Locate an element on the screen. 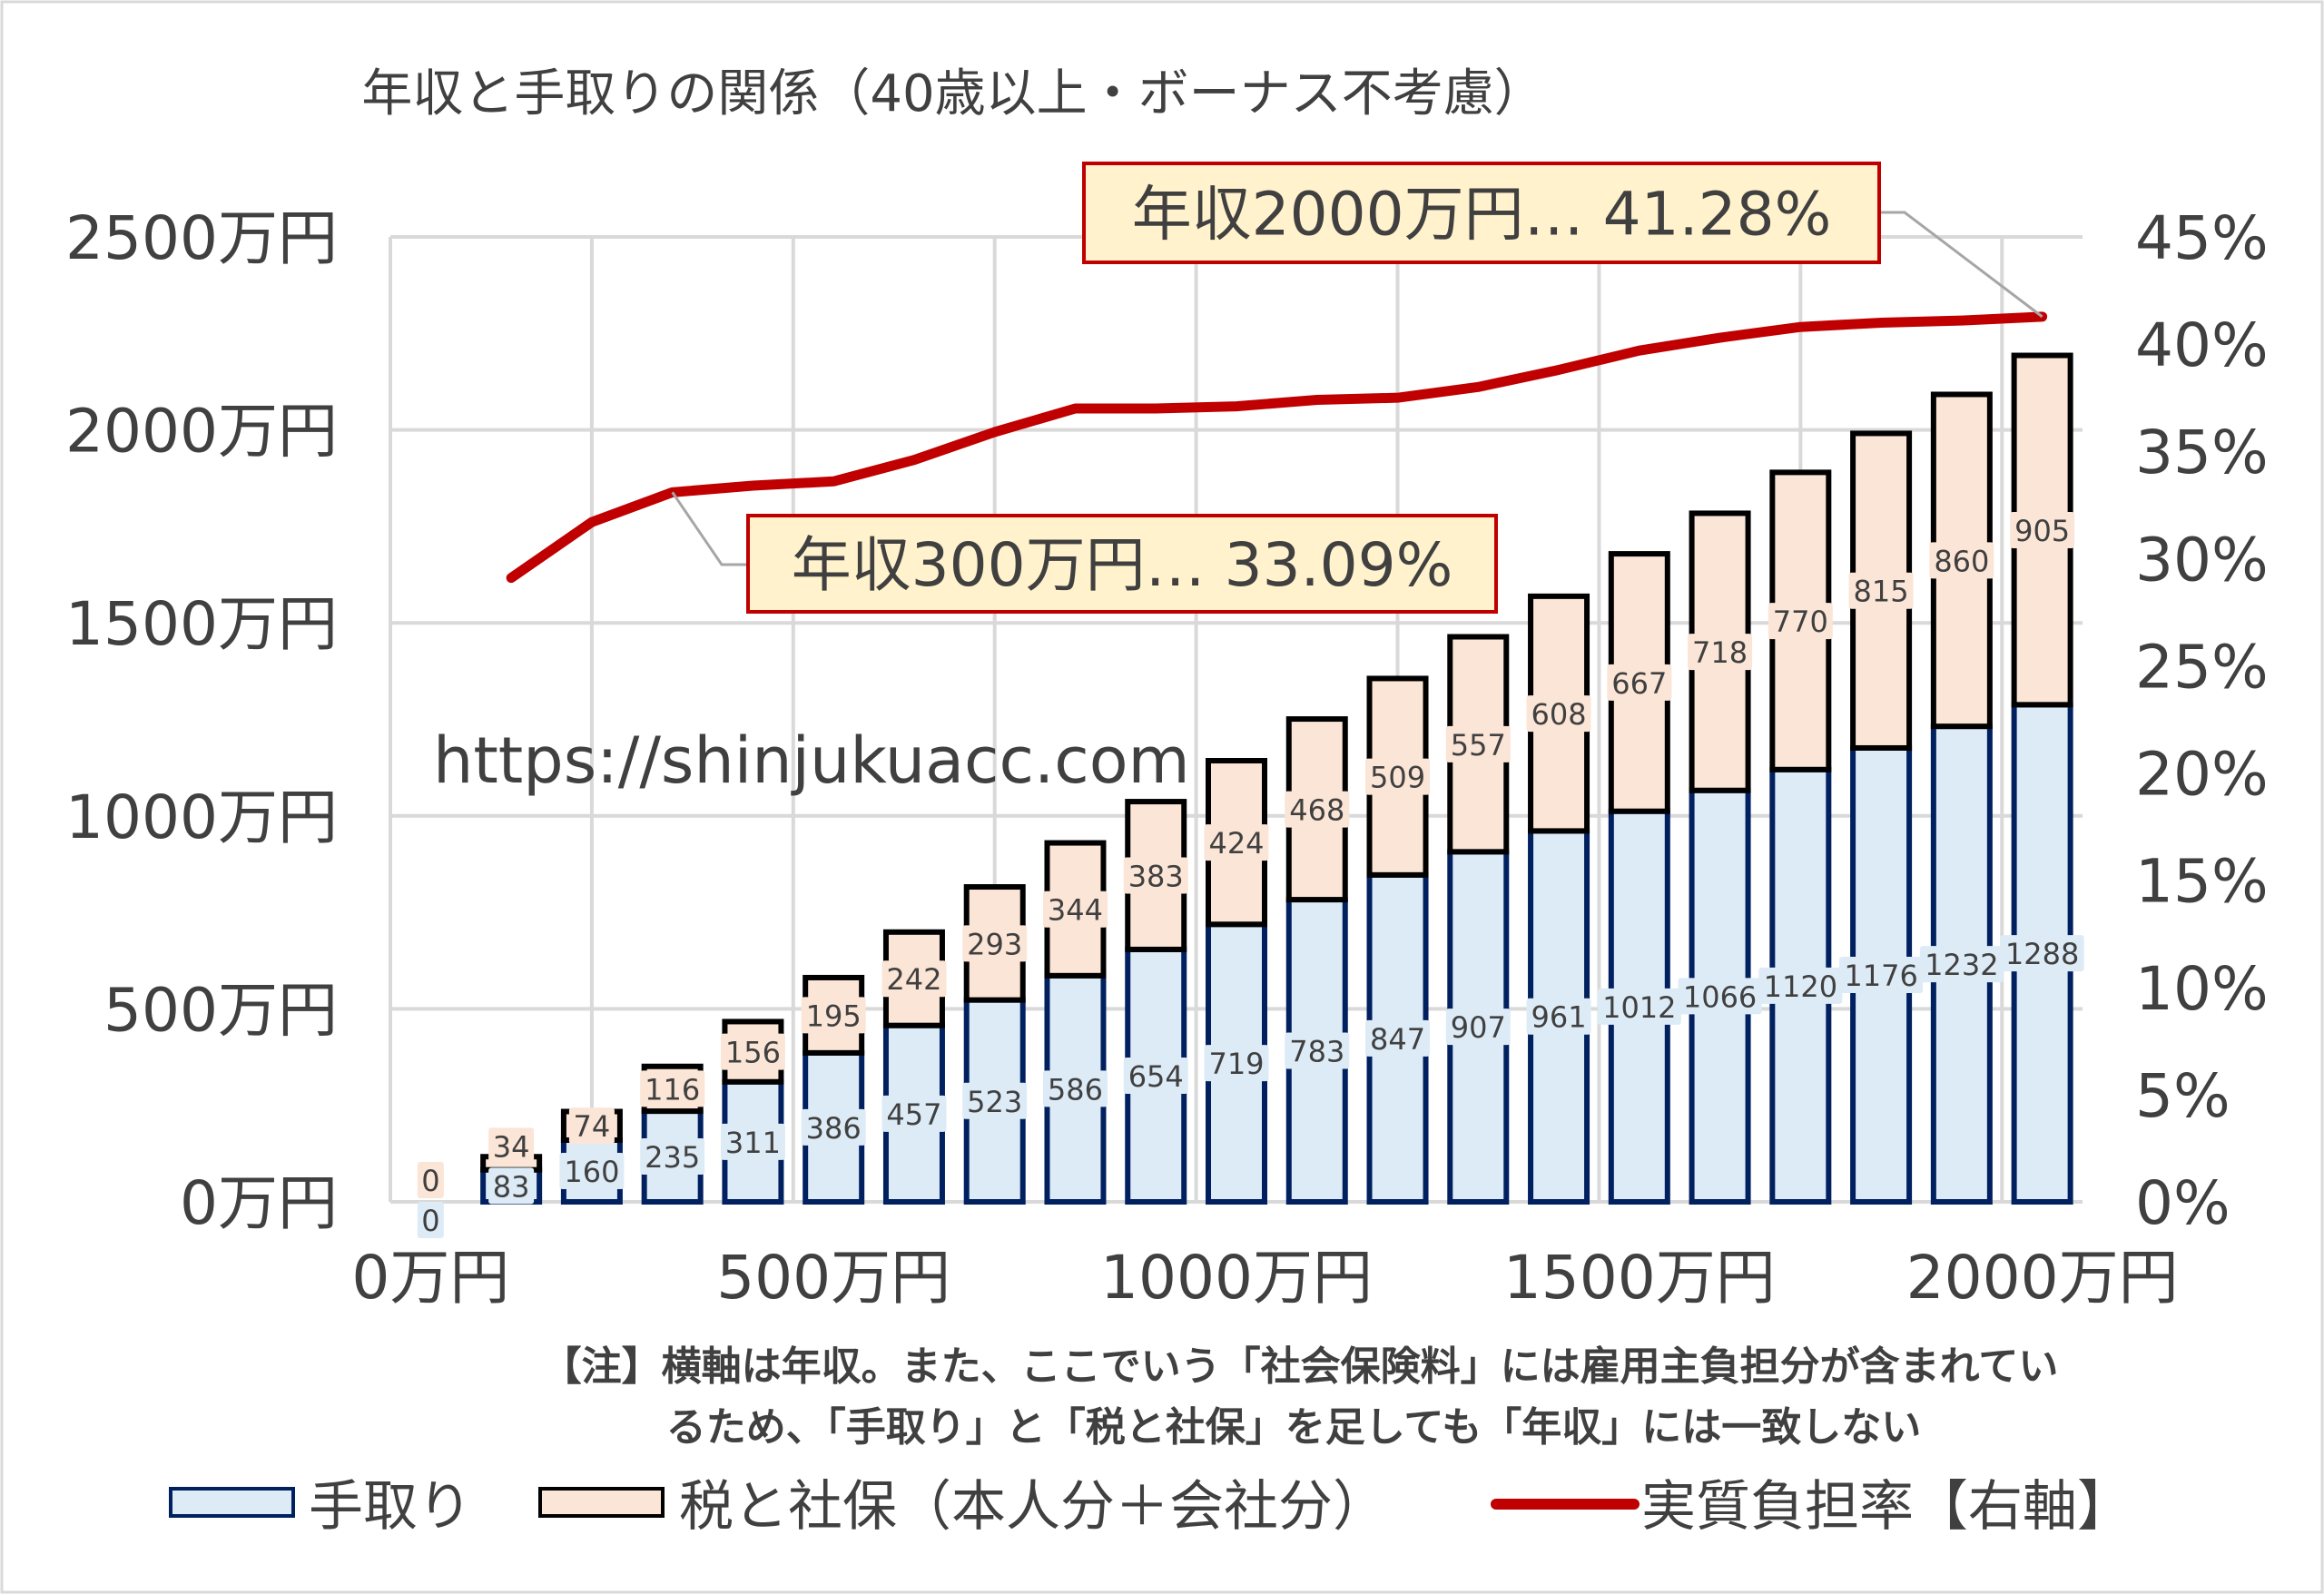  y2-tick-label: 45% is located at coordinates (2202, 238).